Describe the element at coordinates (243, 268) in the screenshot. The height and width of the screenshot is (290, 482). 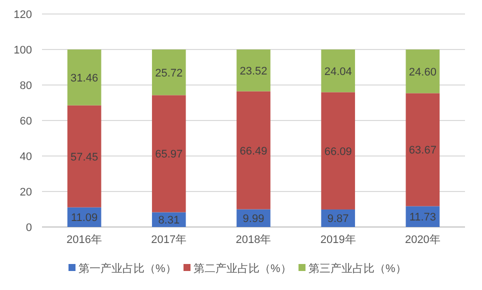
I see `legend-label: 第二产业占比（%）` at that location.